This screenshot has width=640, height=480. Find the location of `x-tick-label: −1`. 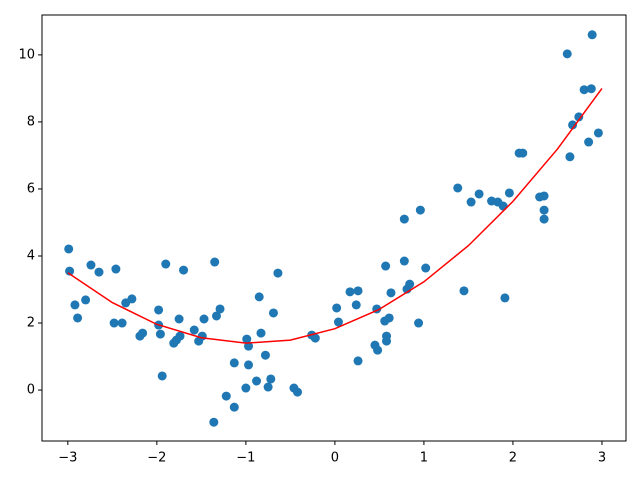

x-tick-label: −1 is located at coordinates (245, 458).